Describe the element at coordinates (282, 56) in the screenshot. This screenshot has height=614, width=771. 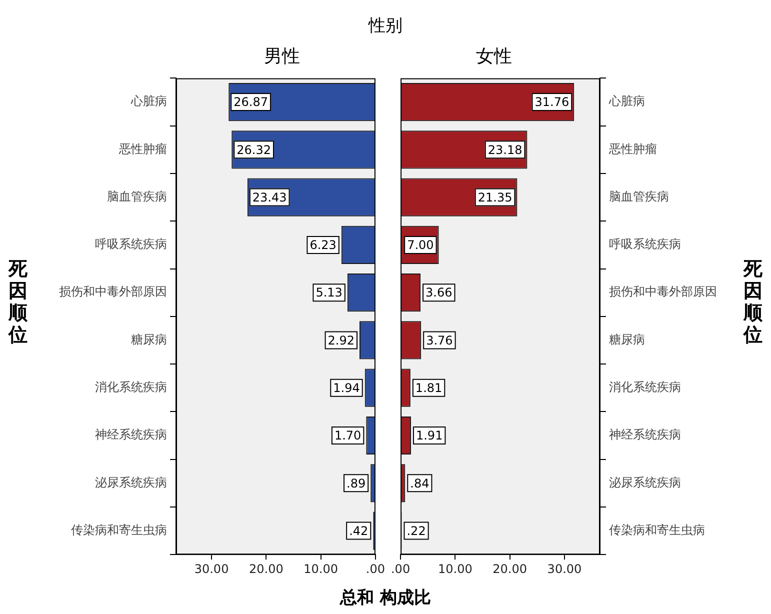
I see `chart-subtitle: 男性` at that location.